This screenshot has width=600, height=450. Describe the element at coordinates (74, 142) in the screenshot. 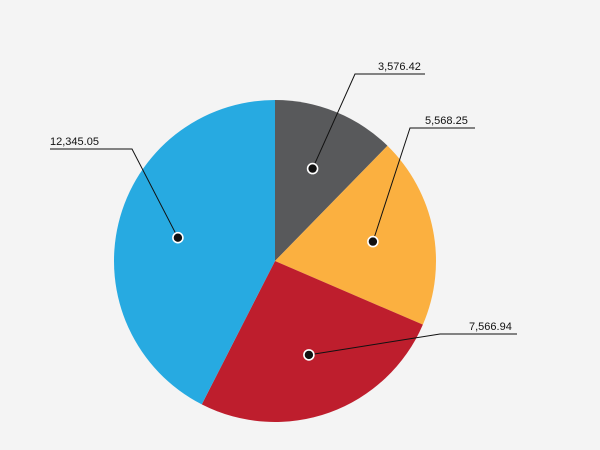

I see `slice-value-label: 12,345.05` at that location.